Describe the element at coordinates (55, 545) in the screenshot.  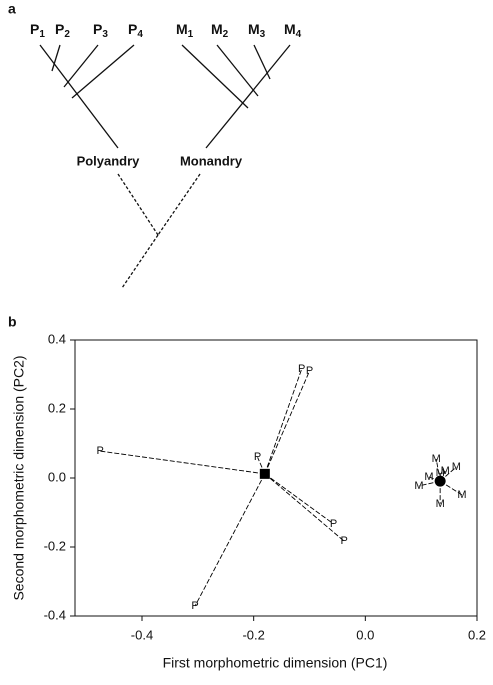
I see `y-tick-label: -0.2` at that location.